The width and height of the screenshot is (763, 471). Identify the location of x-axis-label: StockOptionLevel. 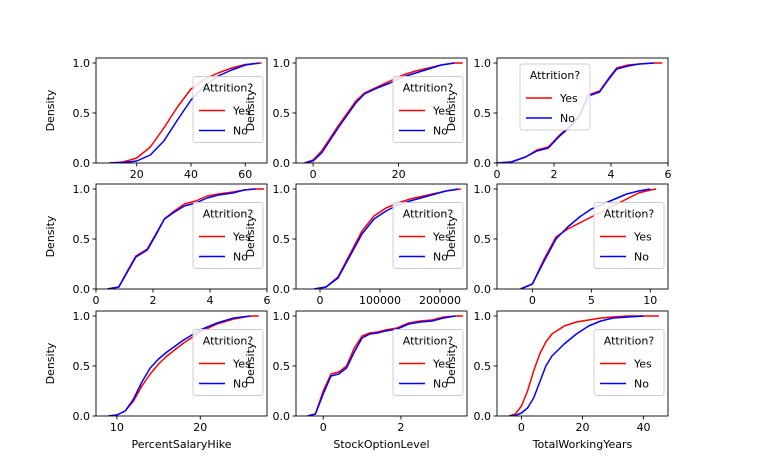
(381, 444).